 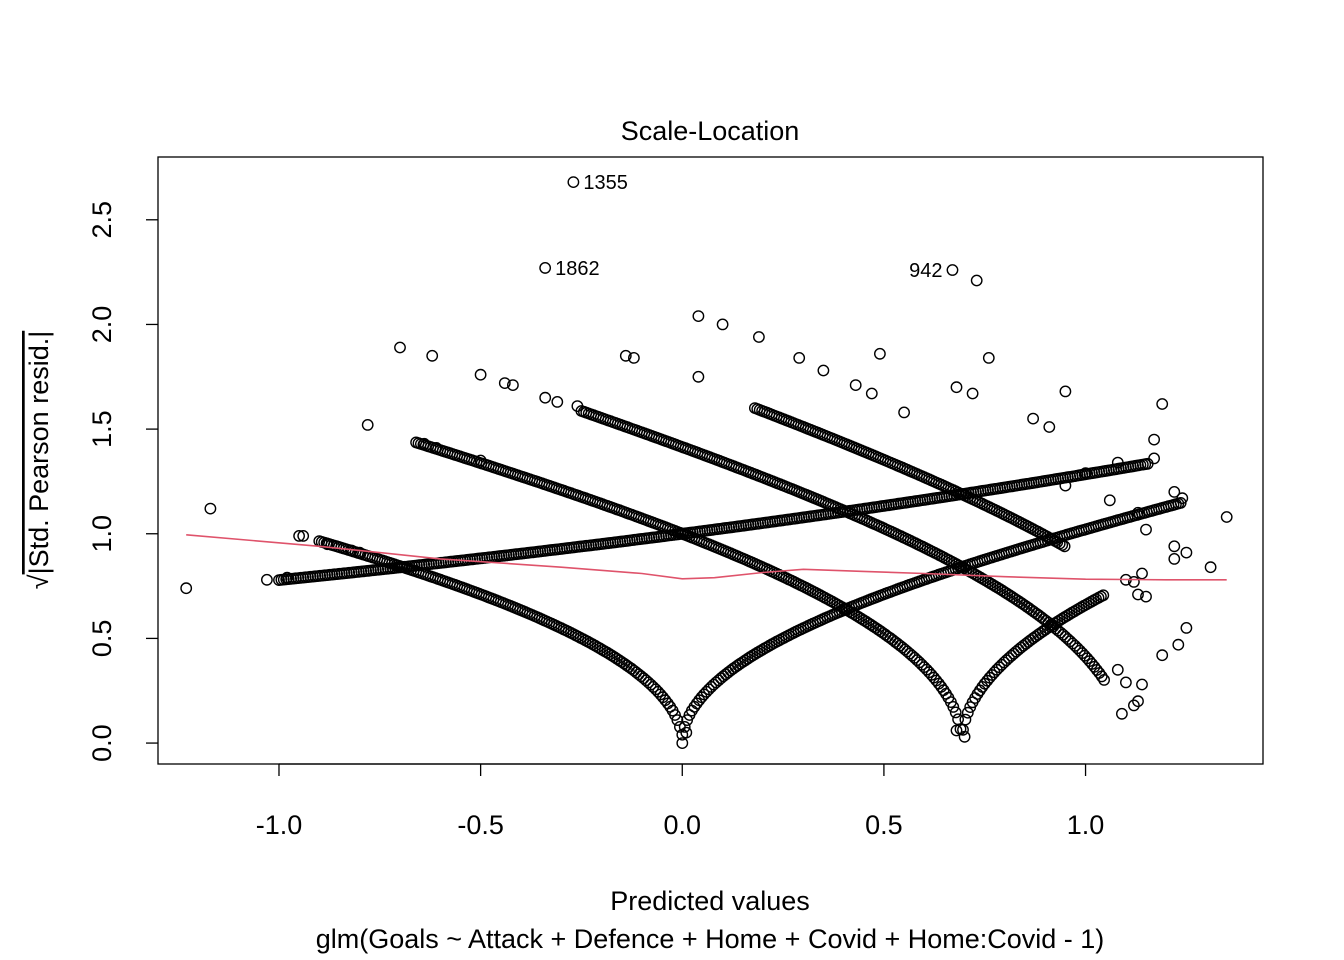 What do you see at coordinates (102, 429) in the screenshot?
I see `y-tick-label: 1.5` at bounding box center [102, 429].